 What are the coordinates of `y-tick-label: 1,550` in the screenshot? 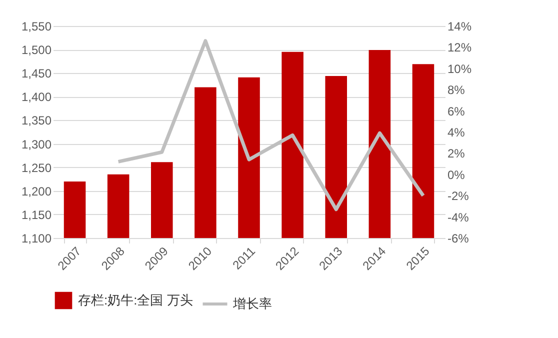 It's located at (36, 27).